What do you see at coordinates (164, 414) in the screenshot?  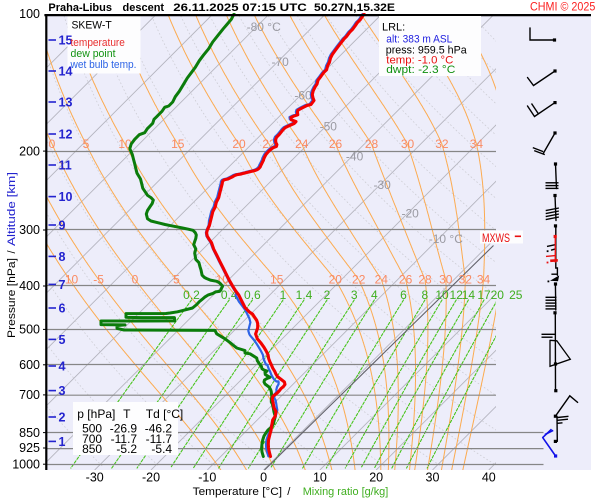 I see `svg-text: Td [°C]` at bounding box center [164, 414].